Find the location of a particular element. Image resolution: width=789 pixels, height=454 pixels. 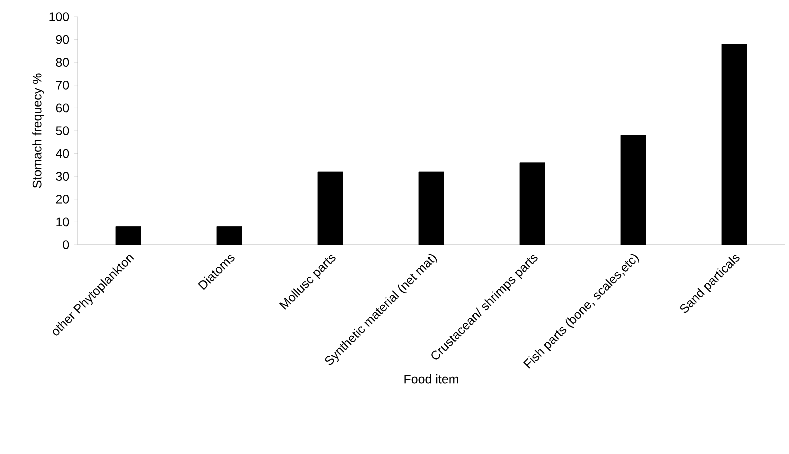

y-tick-label: 90 is located at coordinates (63, 39).